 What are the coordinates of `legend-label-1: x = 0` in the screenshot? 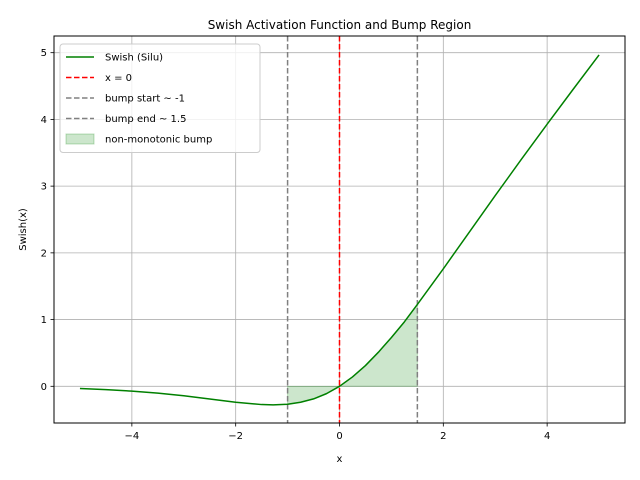 It's located at (118, 78).